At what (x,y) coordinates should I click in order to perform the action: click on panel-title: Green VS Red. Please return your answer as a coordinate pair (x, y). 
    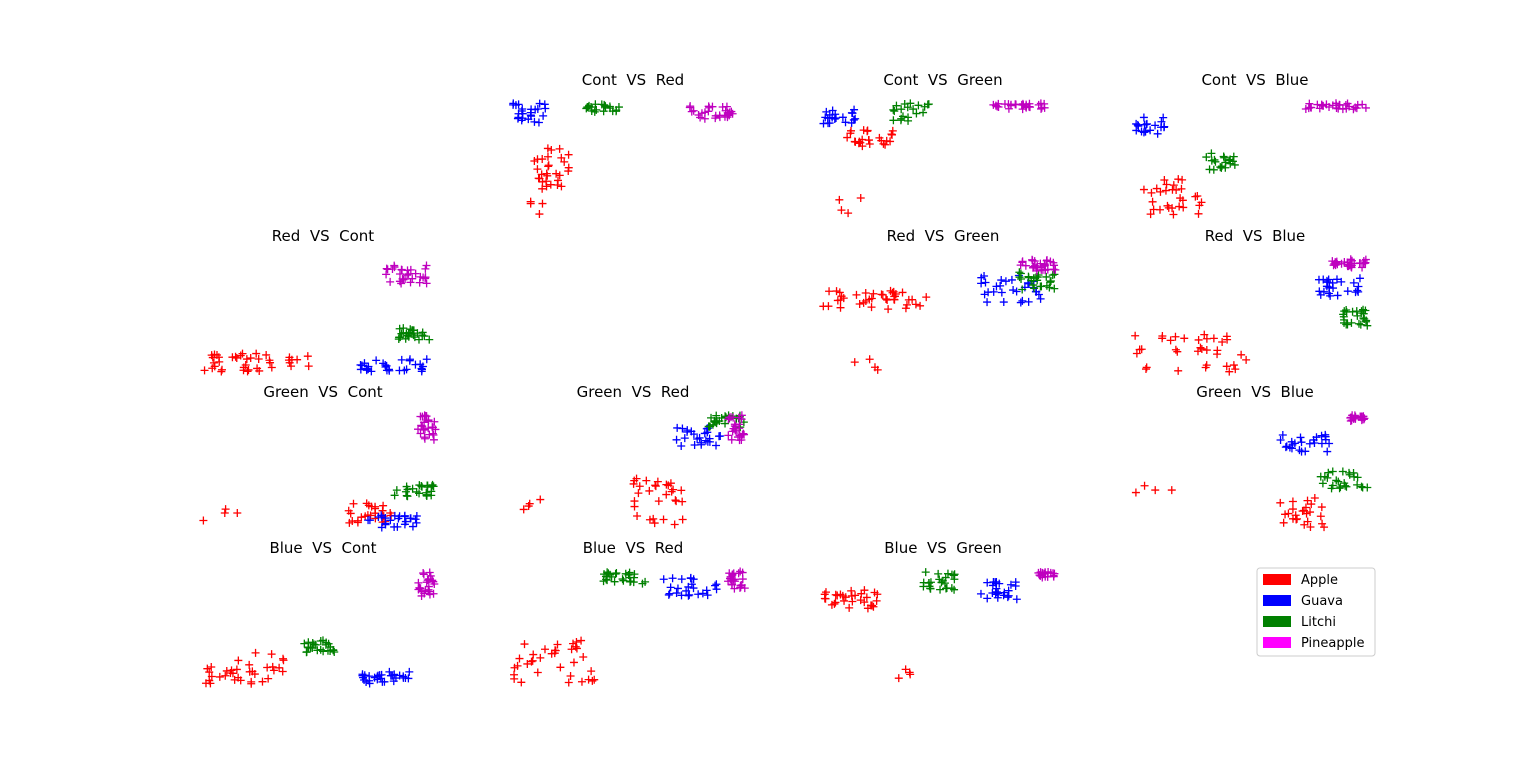
    Looking at the image, I should click on (633, 392).